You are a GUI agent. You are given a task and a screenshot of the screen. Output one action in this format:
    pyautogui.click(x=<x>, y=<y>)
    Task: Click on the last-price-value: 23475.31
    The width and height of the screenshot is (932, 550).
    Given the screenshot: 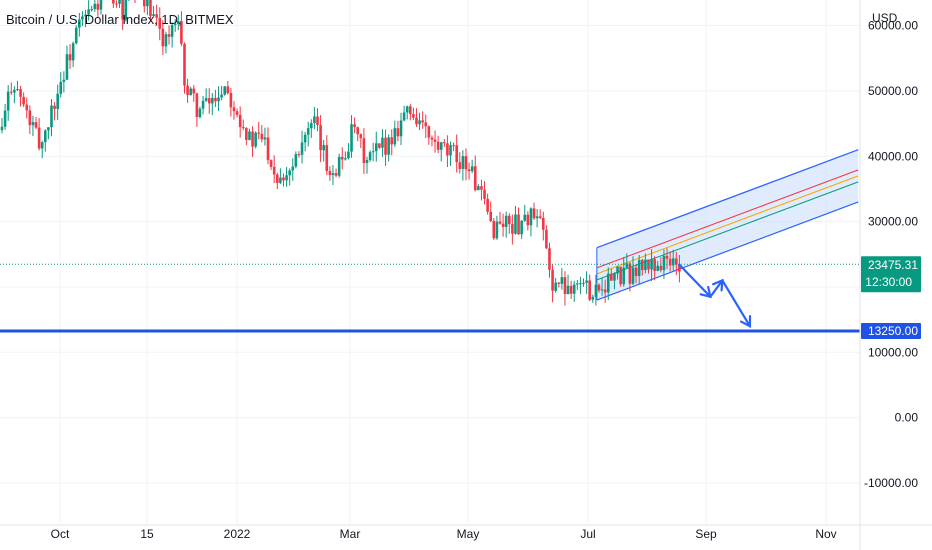 What is the action you would take?
    pyautogui.click(x=893, y=265)
    